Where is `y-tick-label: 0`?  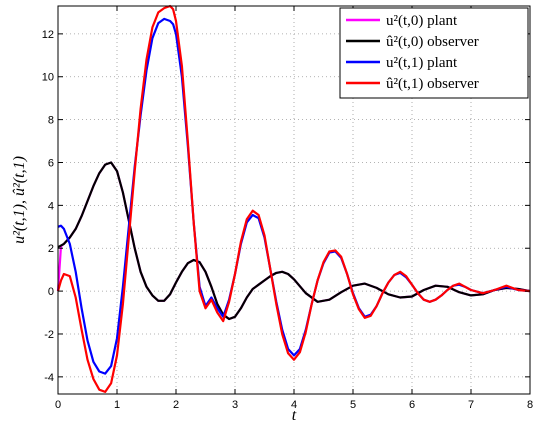
y-tick-label: 0 is located at coordinates (51, 292).